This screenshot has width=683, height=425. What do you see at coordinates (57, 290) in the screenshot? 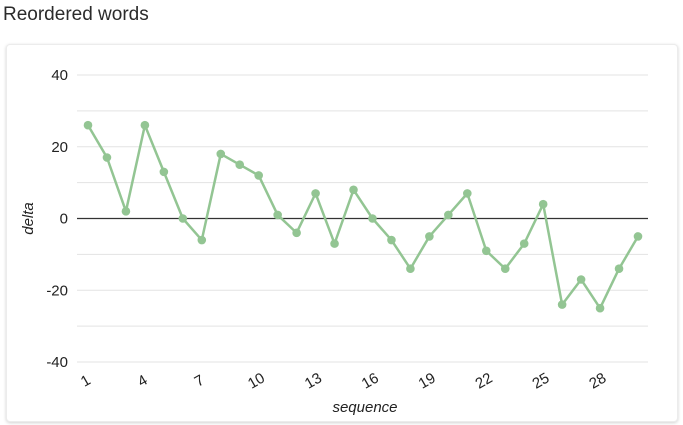
I see `y-tick-label: -20` at bounding box center [57, 290].